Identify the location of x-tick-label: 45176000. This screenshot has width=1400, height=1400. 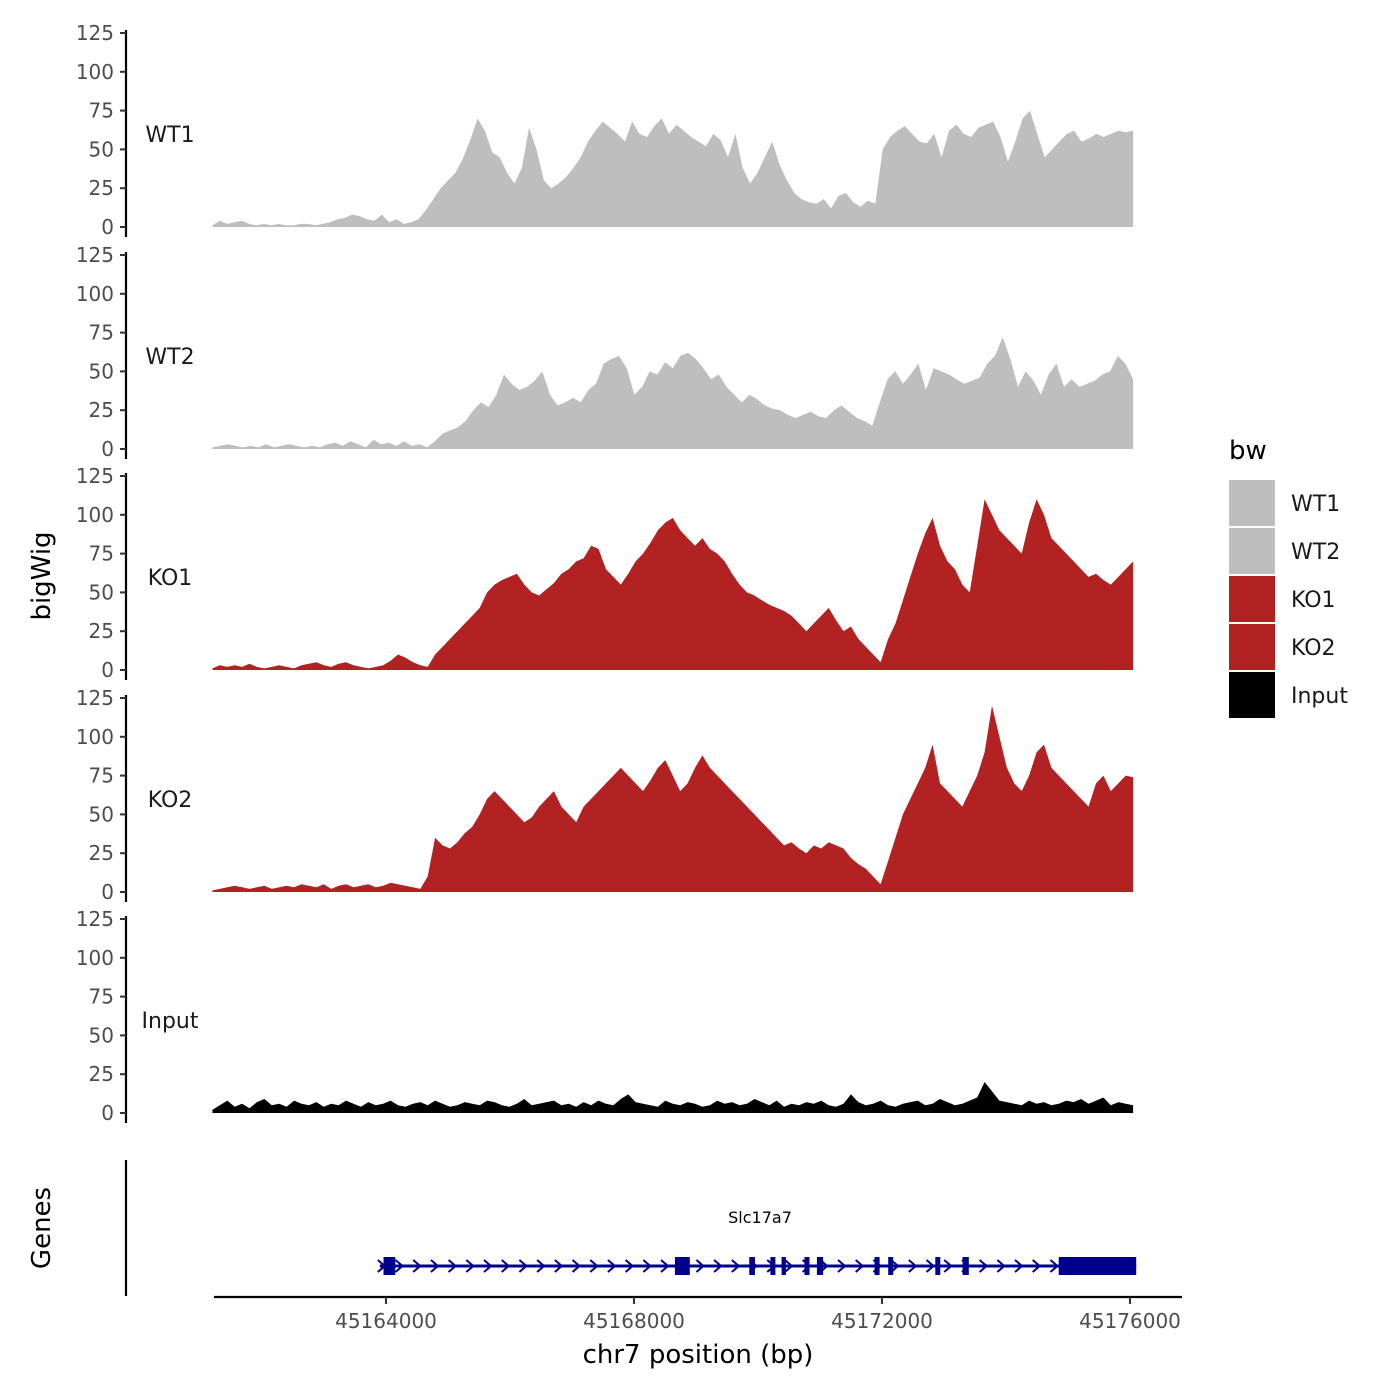
(1130, 1321).